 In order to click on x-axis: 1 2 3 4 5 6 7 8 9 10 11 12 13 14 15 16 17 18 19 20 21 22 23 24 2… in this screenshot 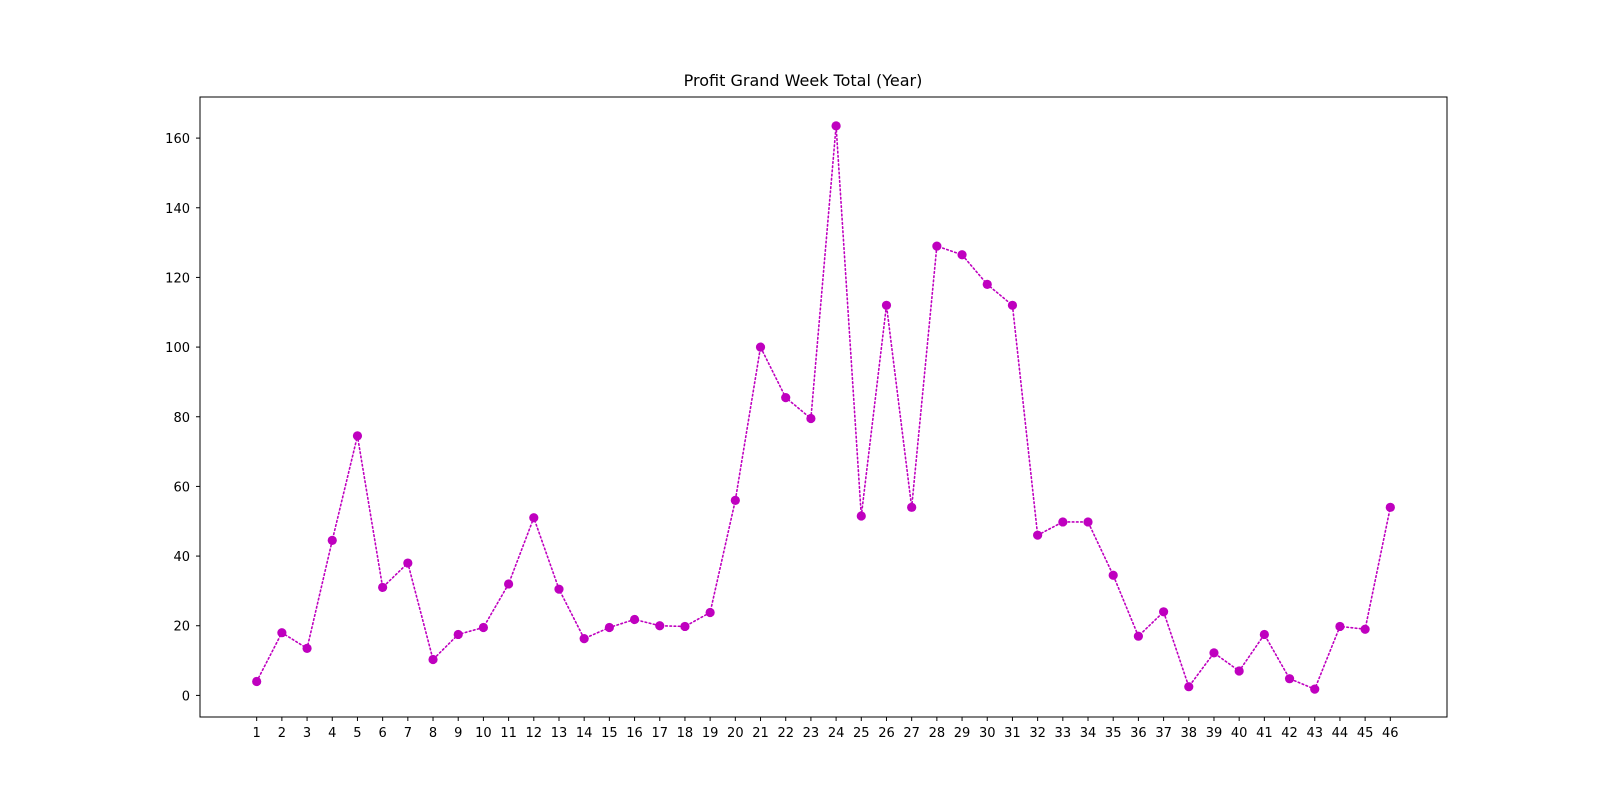, I will do `click(826, 729)`.